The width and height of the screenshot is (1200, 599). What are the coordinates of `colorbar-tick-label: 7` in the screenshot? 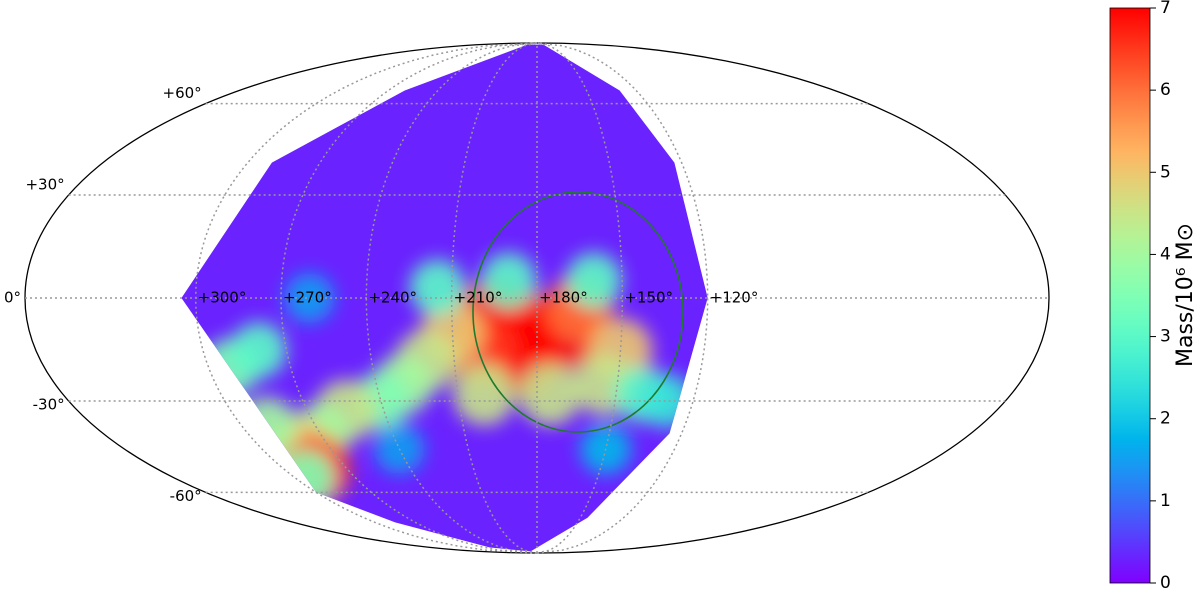 It's located at (1165, 9).